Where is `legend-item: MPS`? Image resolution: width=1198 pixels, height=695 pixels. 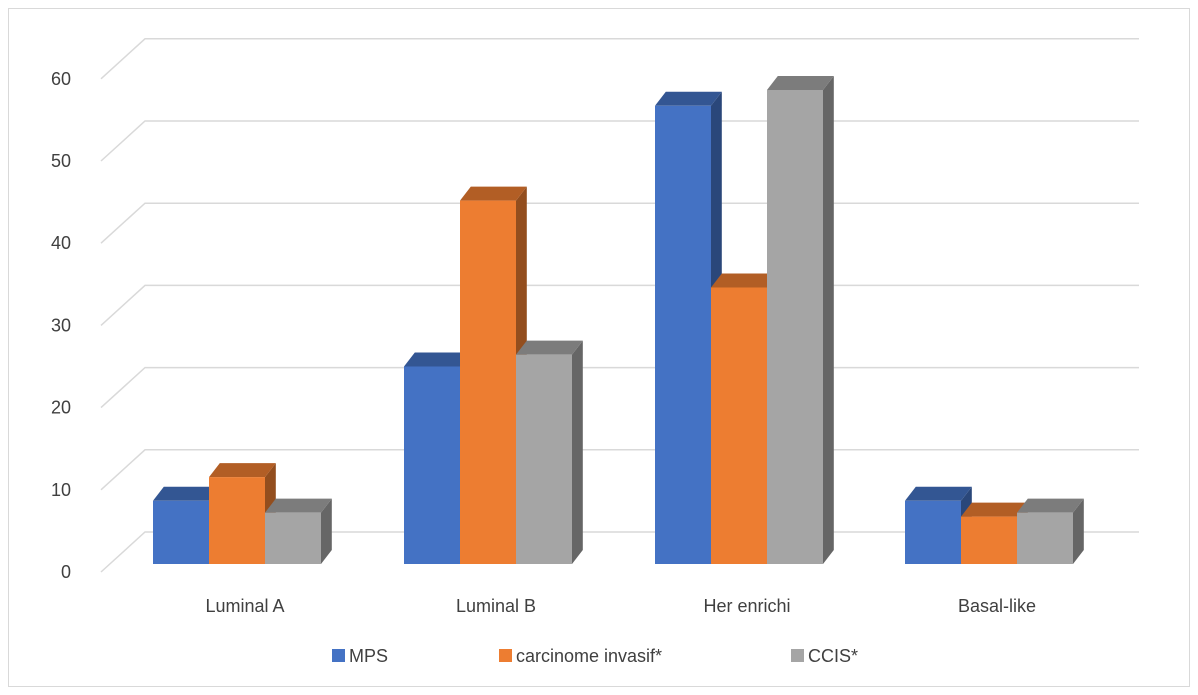 legend-item: MPS is located at coordinates (360, 656).